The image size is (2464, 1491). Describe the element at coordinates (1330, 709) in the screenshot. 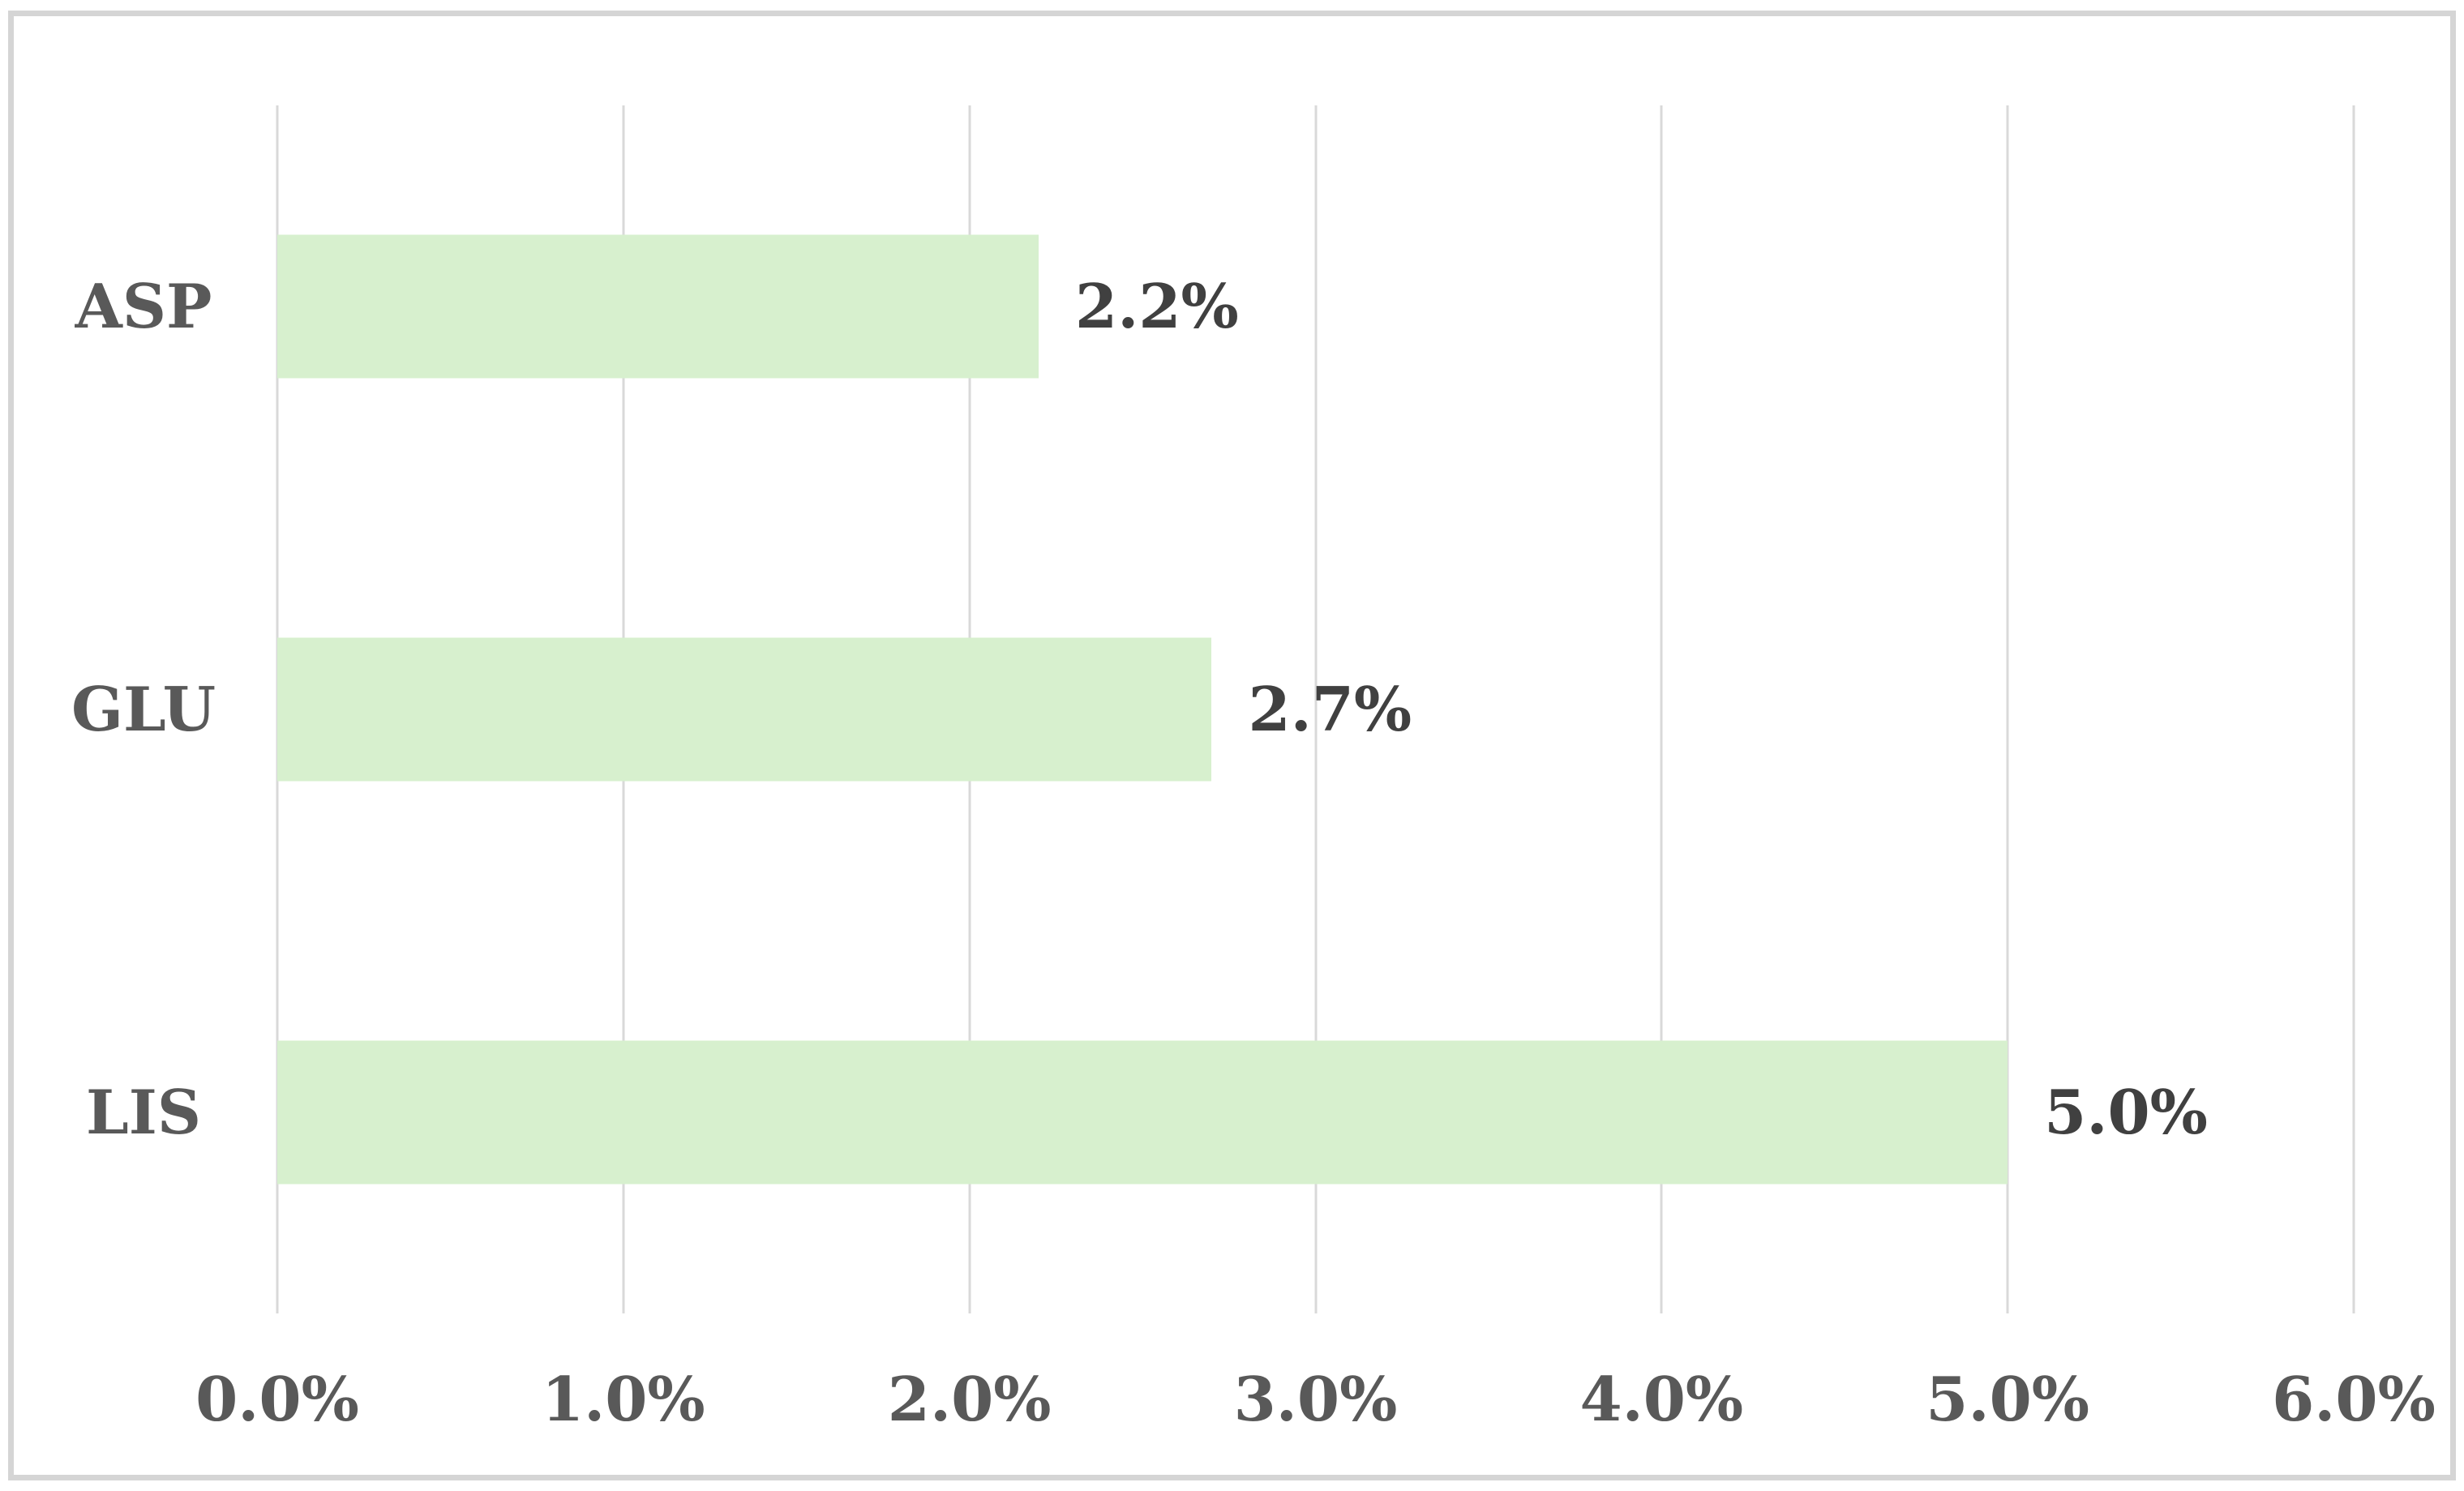

I see `data-label: 2.7%` at that location.